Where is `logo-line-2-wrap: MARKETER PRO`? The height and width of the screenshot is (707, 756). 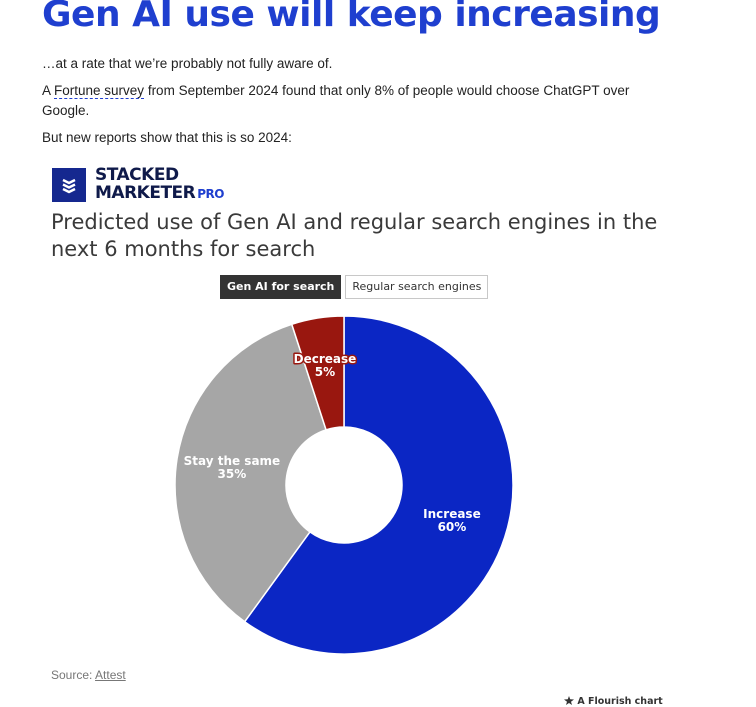 logo-line-2-wrap: MARKETER PRO is located at coordinates (159, 193).